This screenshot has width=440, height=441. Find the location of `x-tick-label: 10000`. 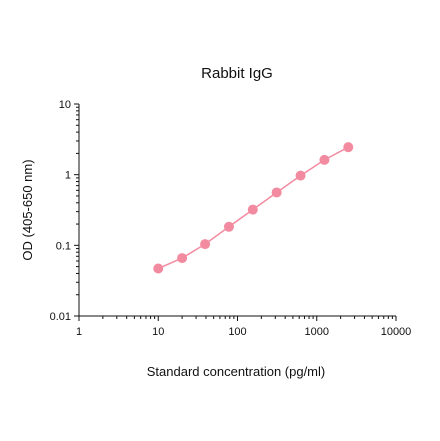

x-tick-label: 10000 is located at coordinates (396, 332).